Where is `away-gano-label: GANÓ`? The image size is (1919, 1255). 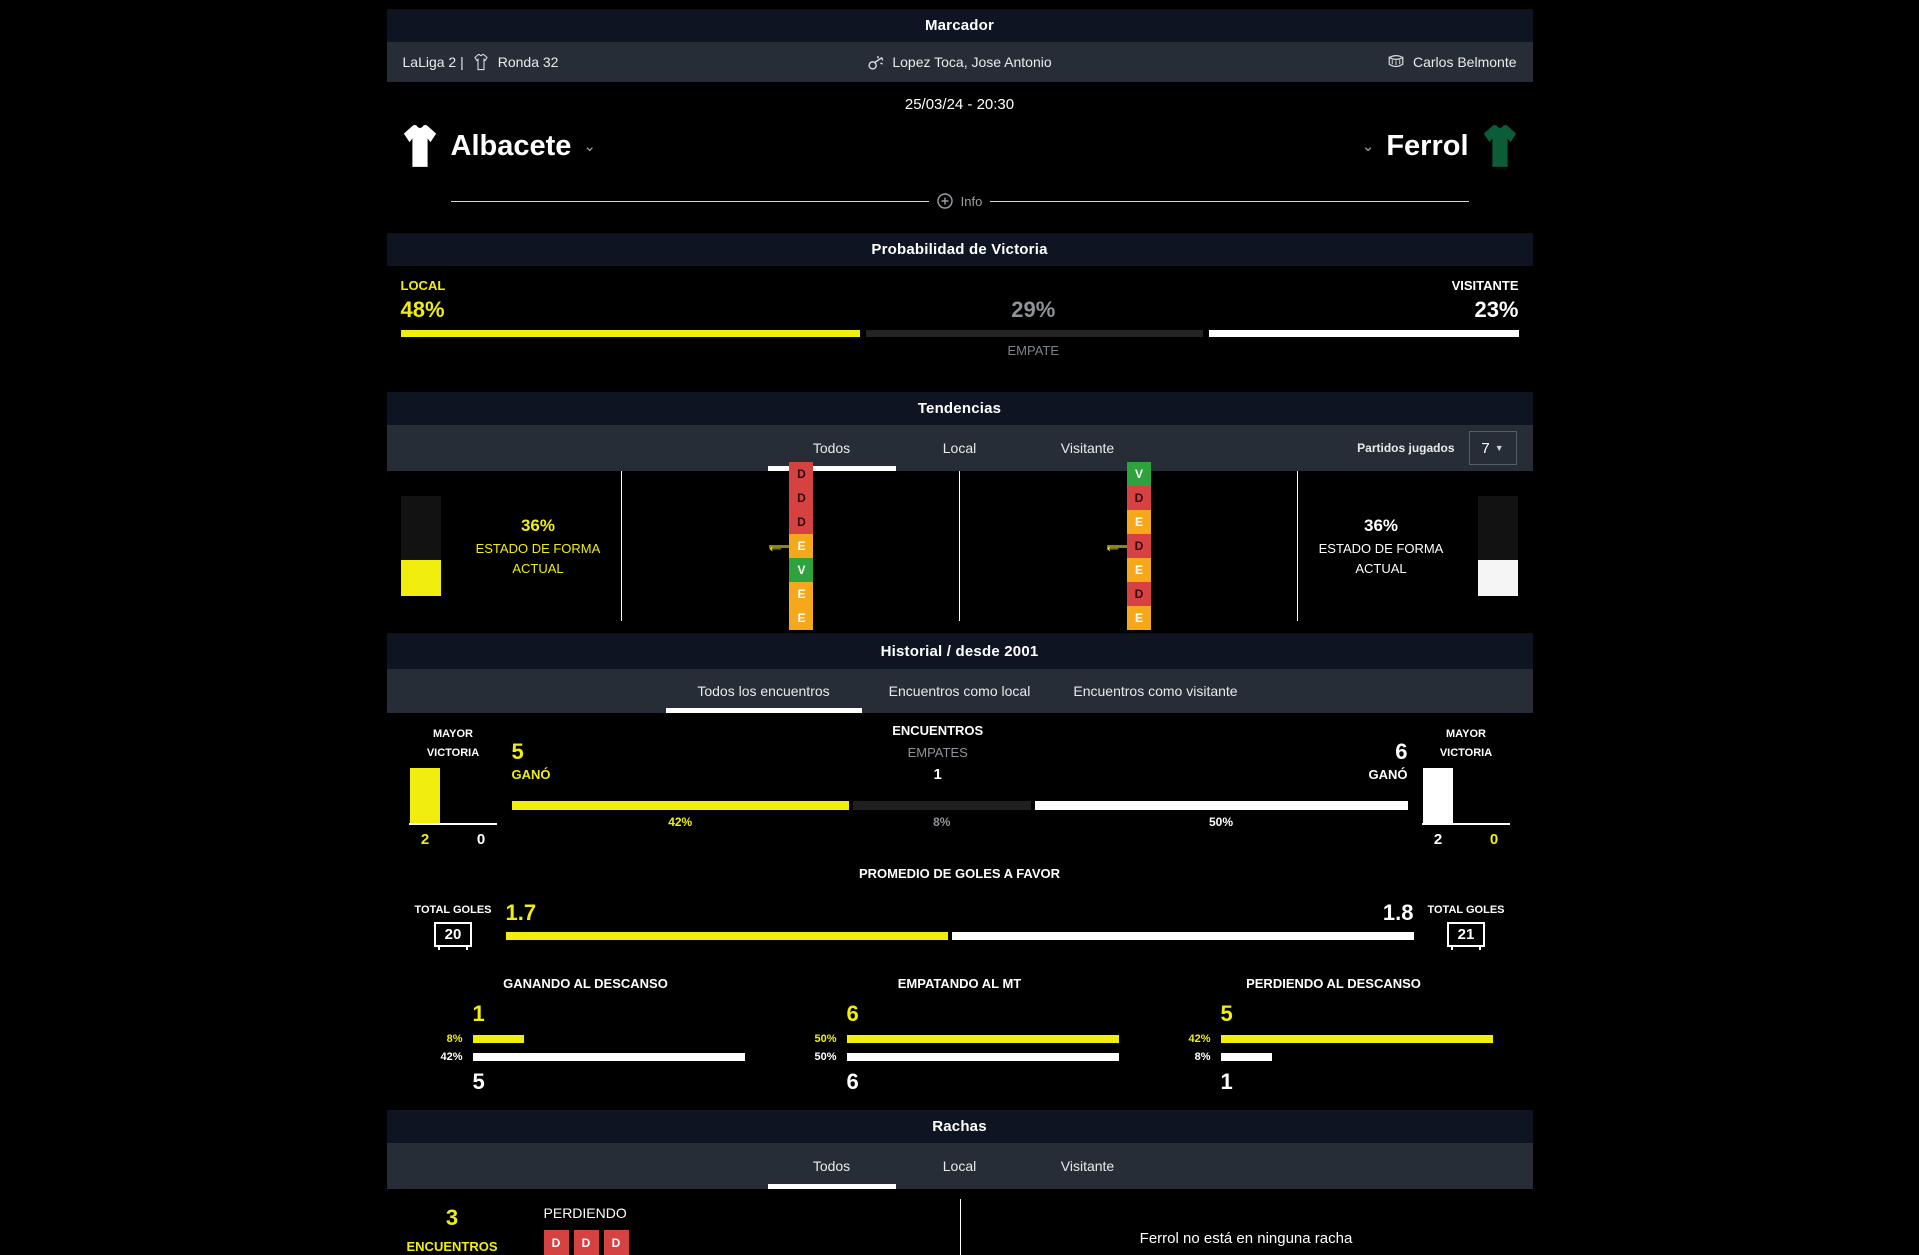
away-gano-label: GANÓ is located at coordinates (1388, 774).